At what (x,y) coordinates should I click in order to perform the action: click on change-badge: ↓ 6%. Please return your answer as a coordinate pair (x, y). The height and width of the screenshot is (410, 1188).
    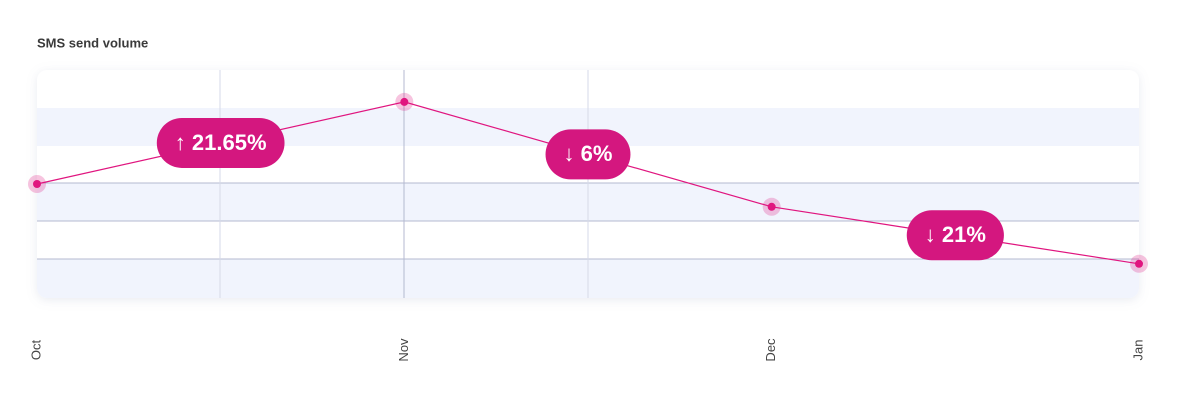
    Looking at the image, I should click on (588, 154).